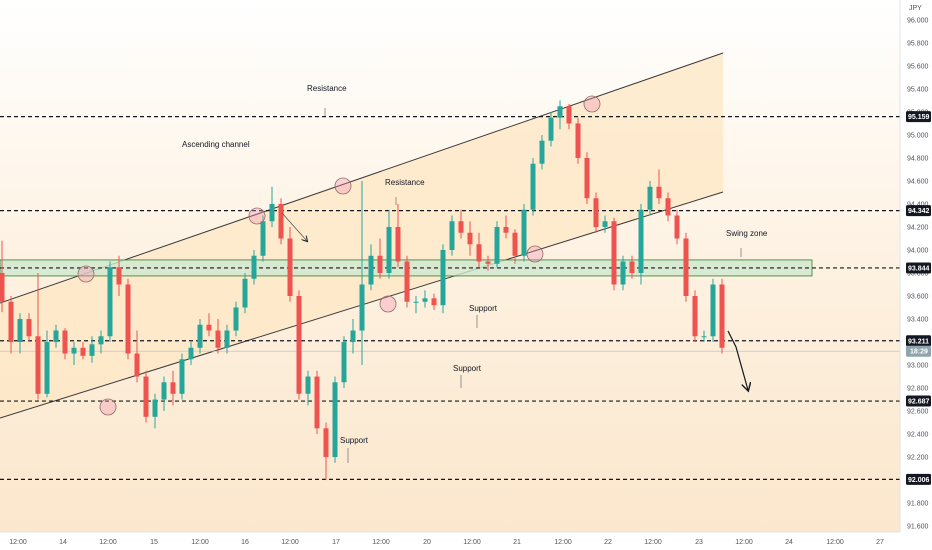 The width and height of the screenshot is (932, 550). Describe the element at coordinates (918, 204) in the screenshot. I see `y-tick-label: 94.400` at that location.